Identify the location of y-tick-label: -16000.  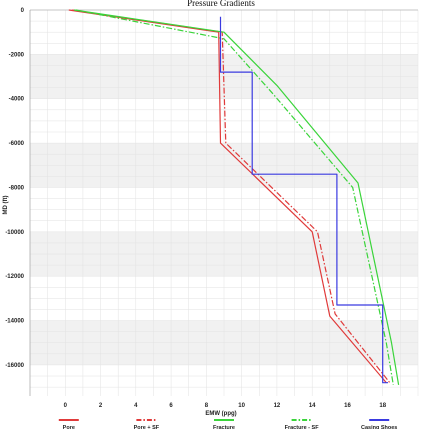
(14, 366).